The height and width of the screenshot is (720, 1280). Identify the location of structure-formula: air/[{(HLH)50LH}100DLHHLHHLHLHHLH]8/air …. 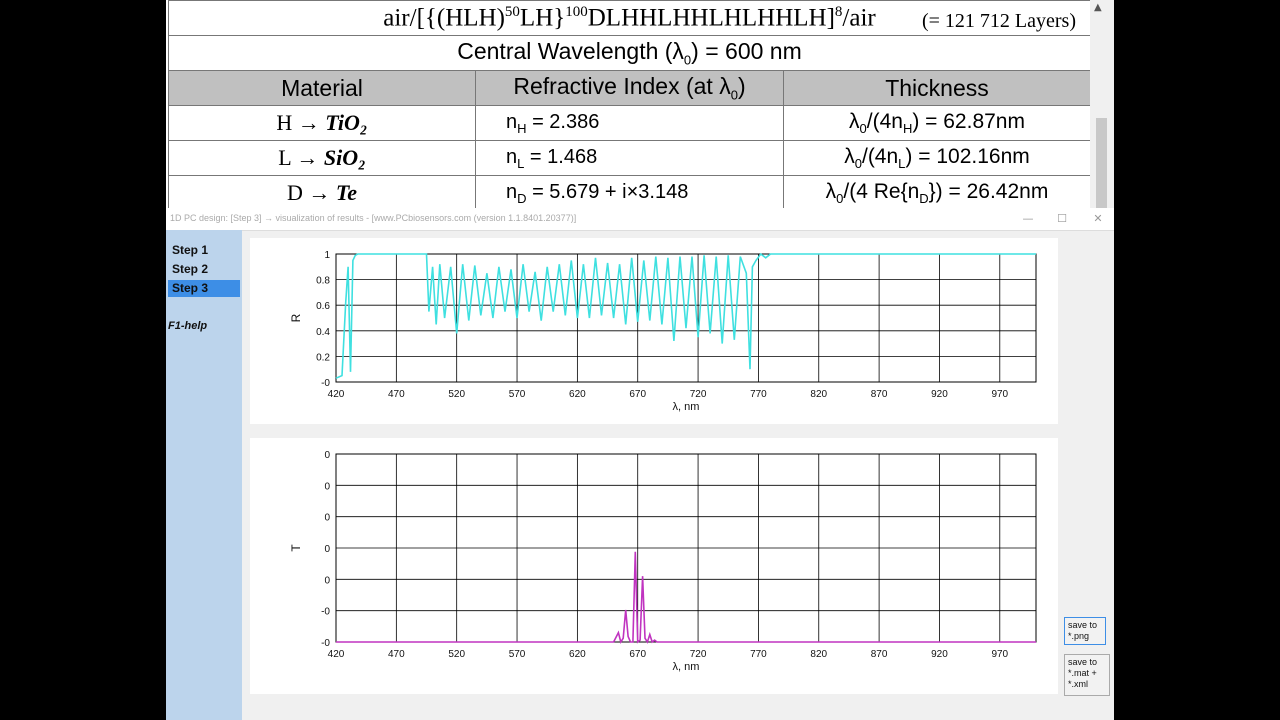
(629, 18).